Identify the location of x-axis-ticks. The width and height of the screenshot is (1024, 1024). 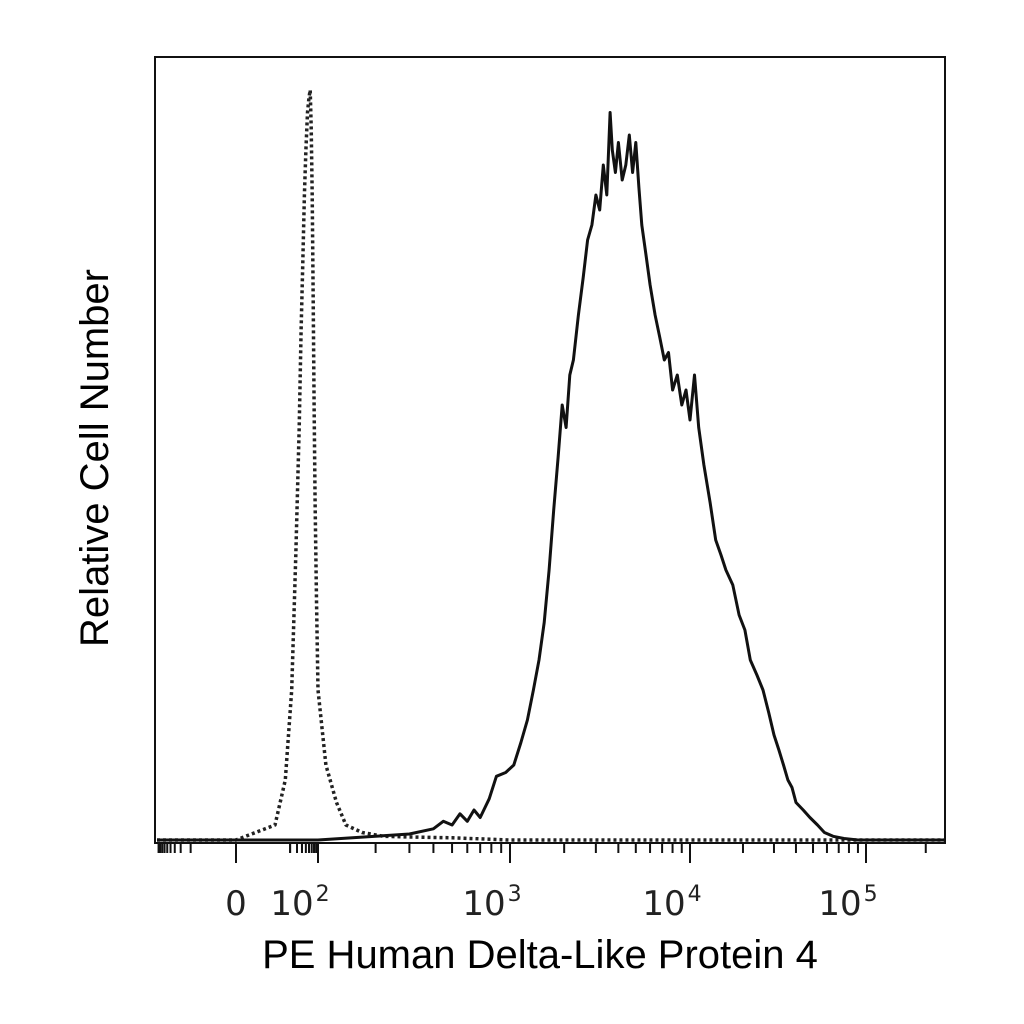
(542, 853).